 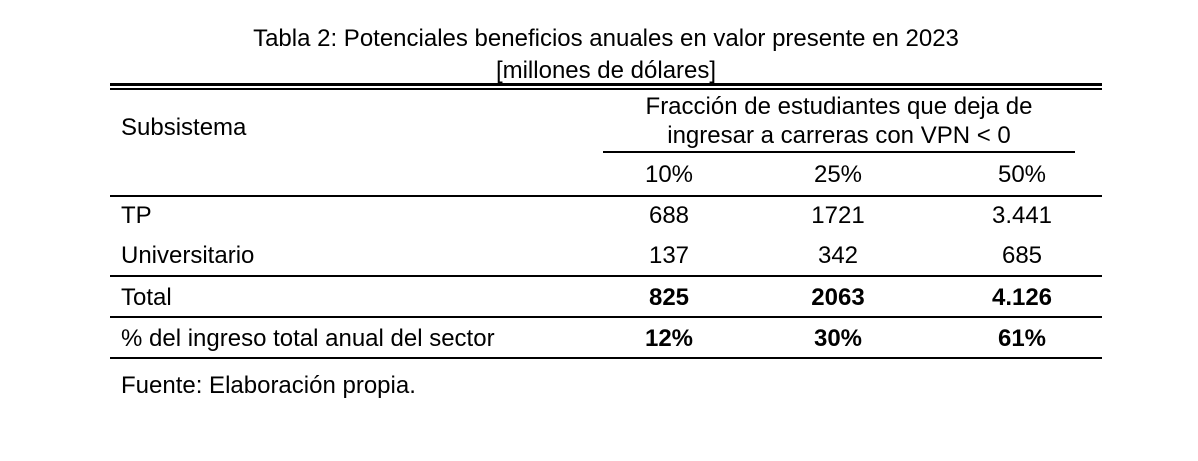 What do you see at coordinates (839, 135) in the screenshot?
I see `header-group-line2: ingresar a carreras con VPN < 0` at bounding box center [839, 135].